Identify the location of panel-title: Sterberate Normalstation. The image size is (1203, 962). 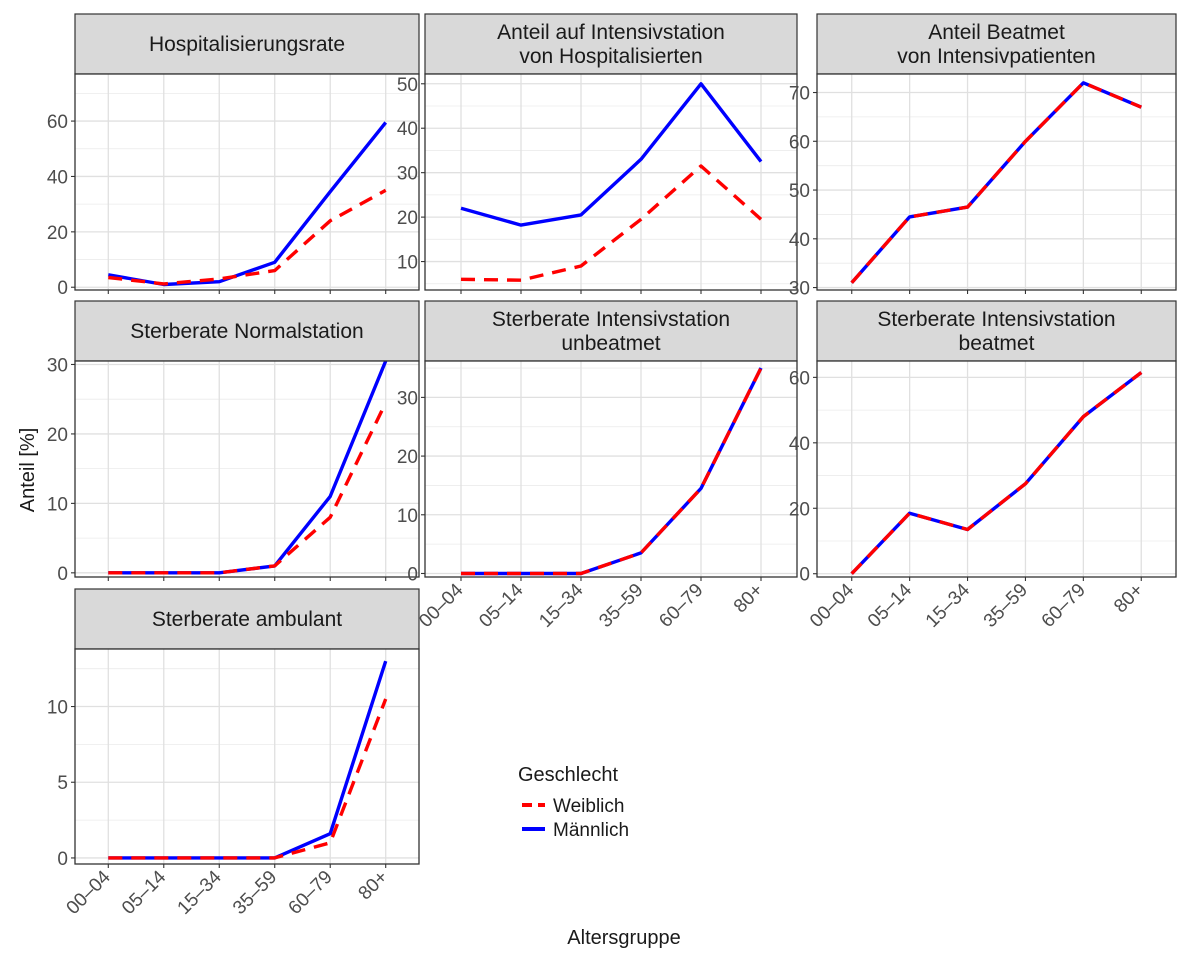
(246, 331).